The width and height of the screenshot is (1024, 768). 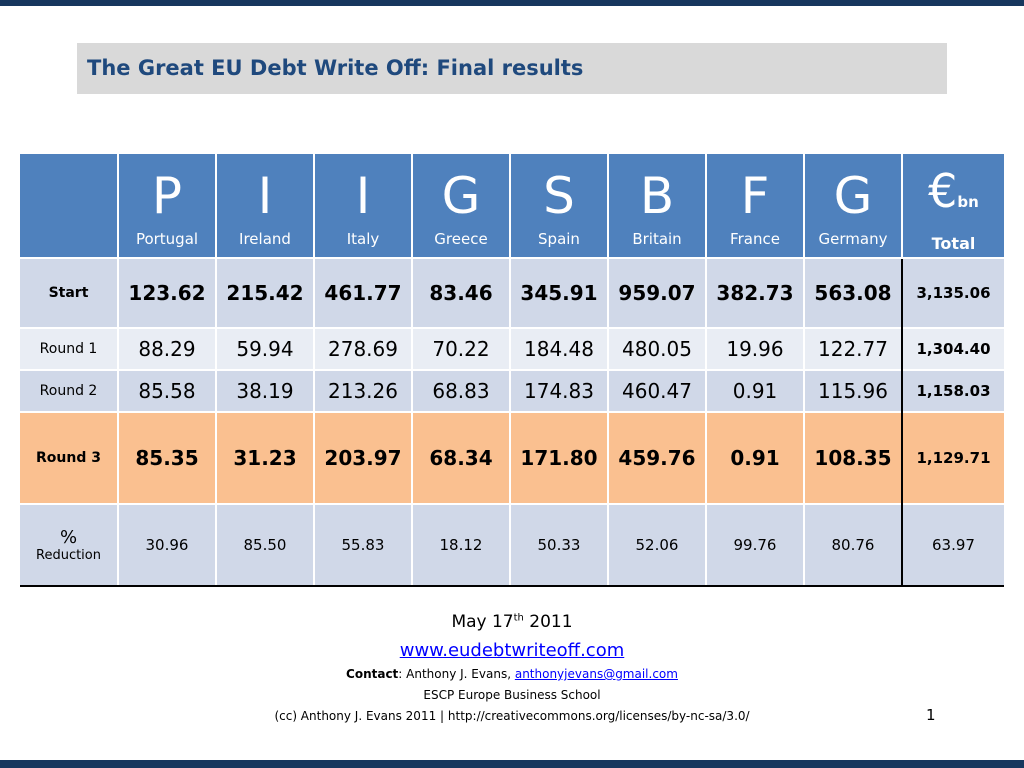 What do you see at coordinates (943, 190) in the screenshot?
I see `euro-sign: €` at bounding box center [943, 190].